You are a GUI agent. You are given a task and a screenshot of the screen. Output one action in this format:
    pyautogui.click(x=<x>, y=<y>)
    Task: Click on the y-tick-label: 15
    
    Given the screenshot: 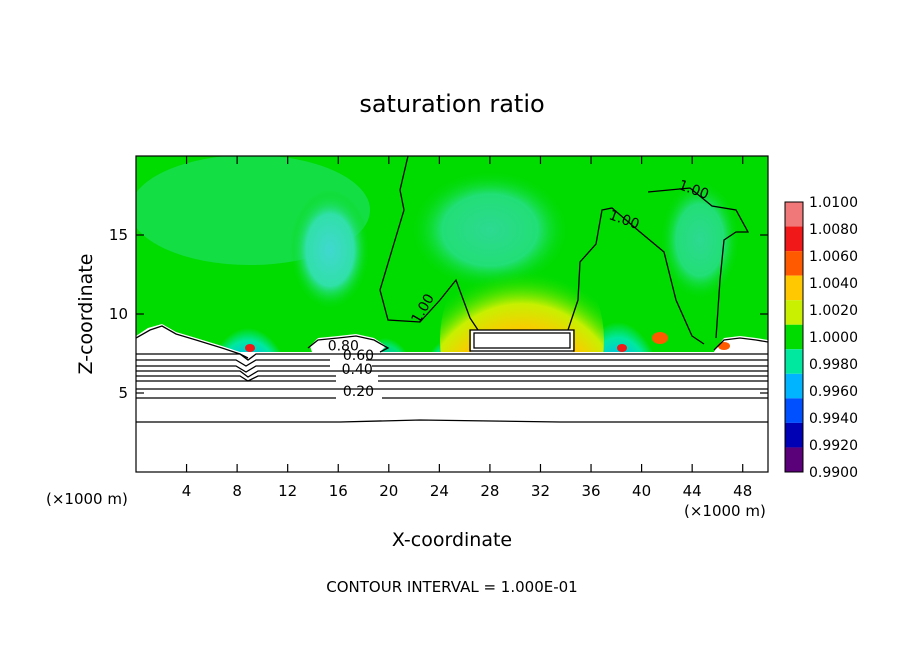 What is the action you would take?
    pyautogui.click(x=118, y=235)
    